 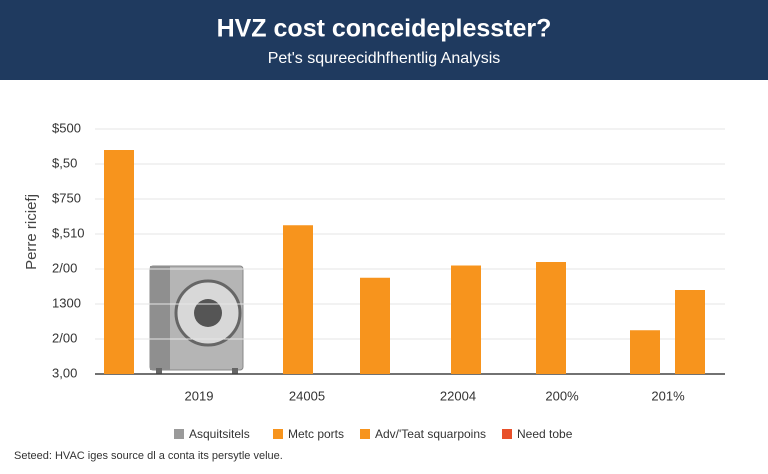 What do you see at coordinates (66, 197) in the screenshot?
I see `y-tick-label: $750` at bounding box center [66, 197].